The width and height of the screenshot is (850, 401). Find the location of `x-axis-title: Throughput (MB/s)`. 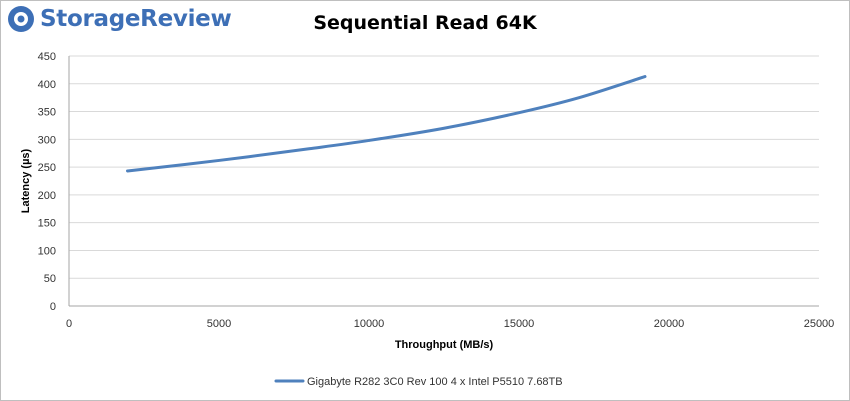

x-axis-title: Throughput (MB/s) is located at coordinates (444, 345).